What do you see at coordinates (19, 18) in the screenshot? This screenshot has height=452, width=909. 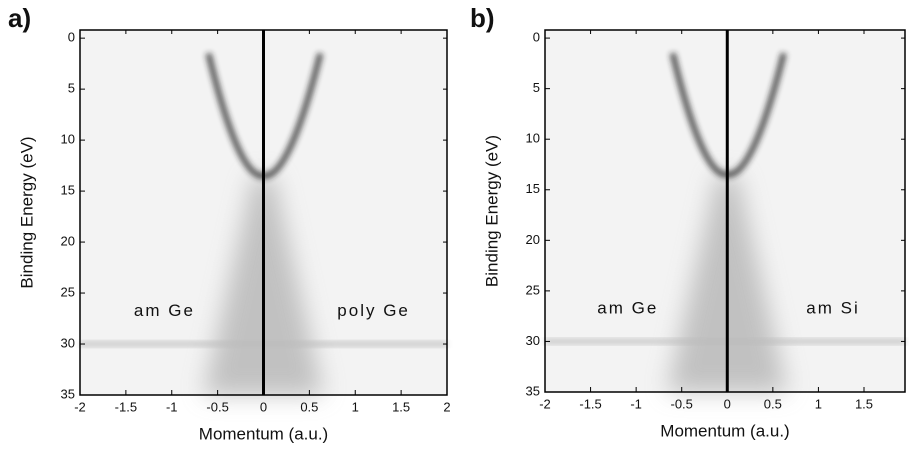 I see `panel-label: a)` at bounding box center [19, 18].